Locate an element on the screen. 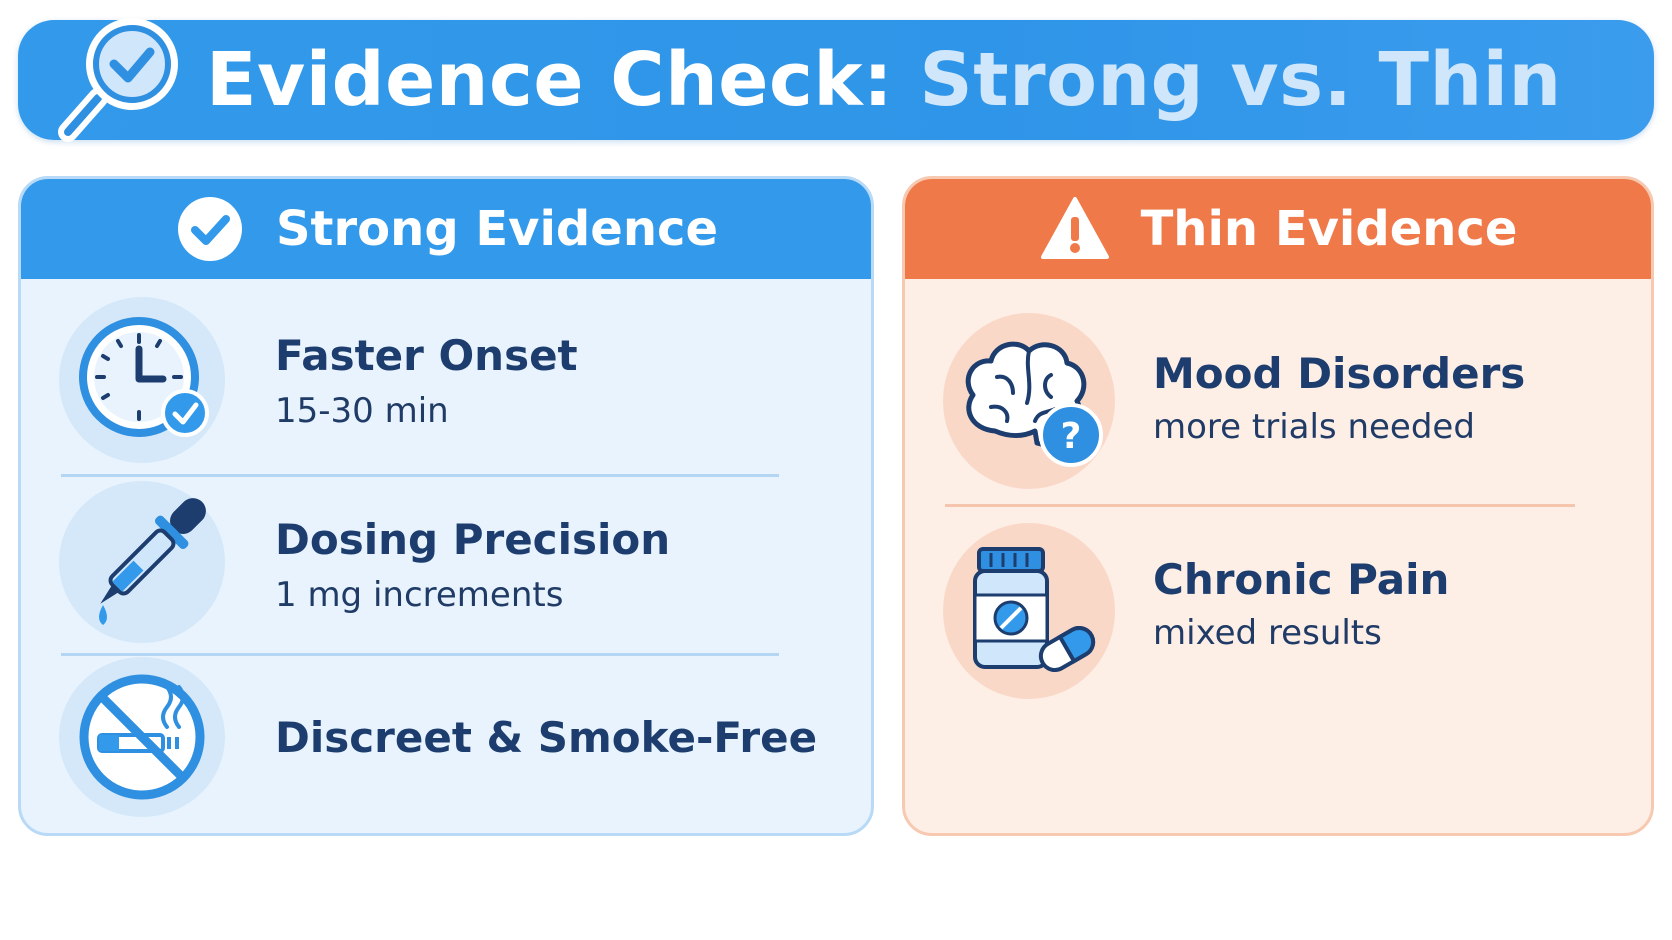 The width and height of the screenshot is (1672, 940). no-smoking-icon is located at coordinates (142, 737).